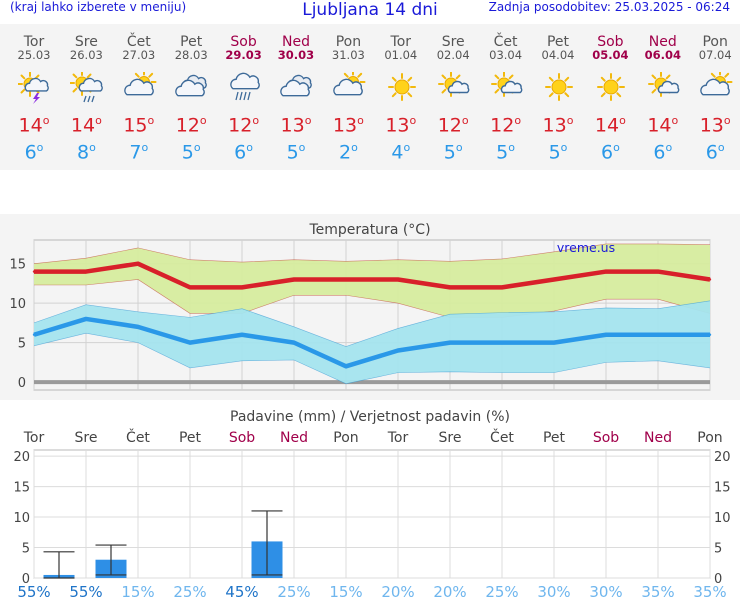 Image resolution: width=740 pixels, height=600 pixels. I want to click on day-forecast: Pet 28.03 12o 5o, so click(191, 97).